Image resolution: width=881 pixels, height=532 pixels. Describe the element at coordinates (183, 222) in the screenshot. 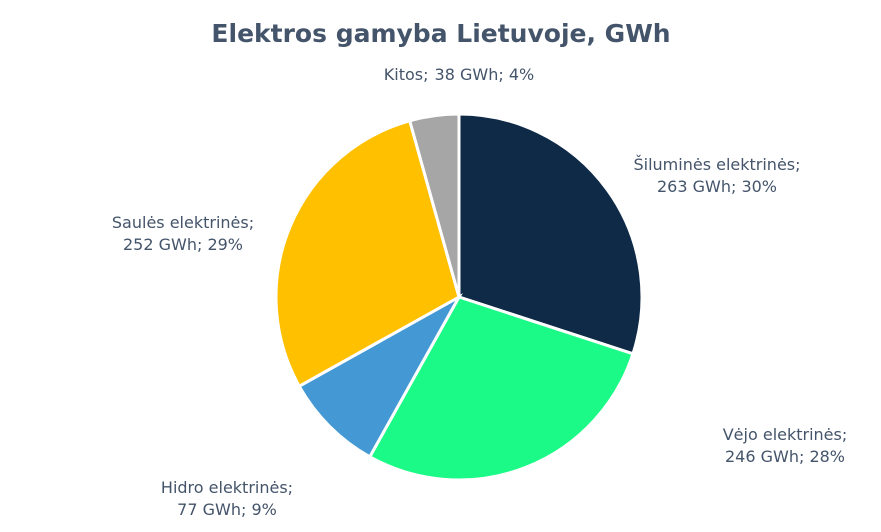

I see `label-category: Saulės elektrinės;` at that location.